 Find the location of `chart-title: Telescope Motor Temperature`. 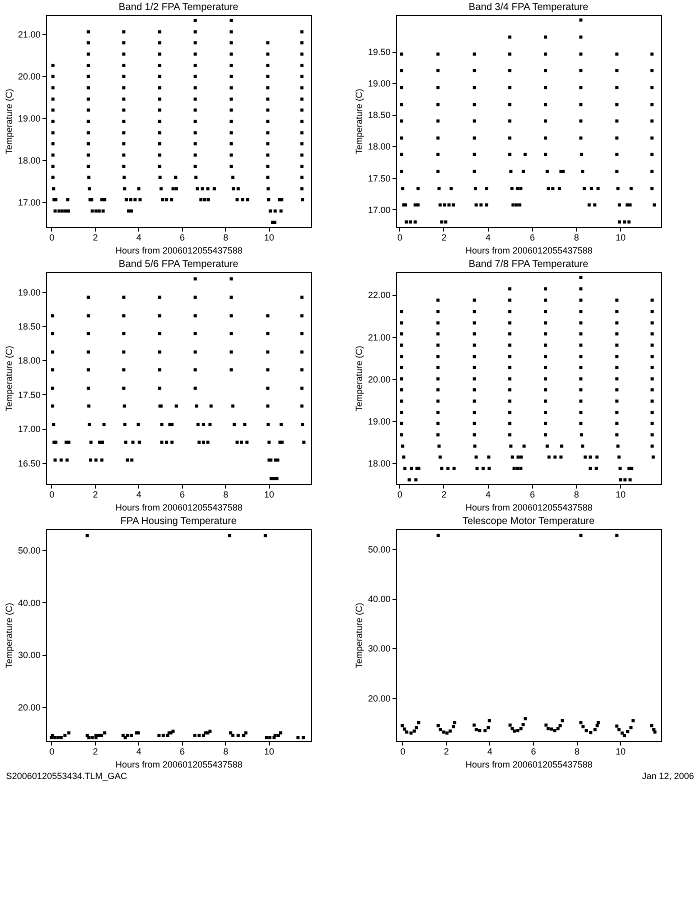

chart-title: Telescope Motor Temperature is located at coordinates (528, 521).